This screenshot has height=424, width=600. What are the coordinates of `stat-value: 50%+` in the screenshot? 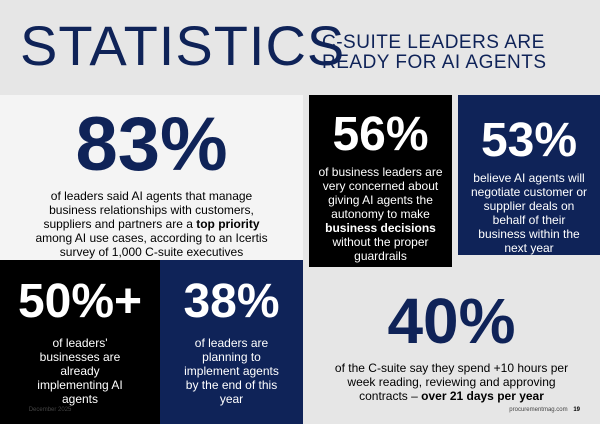 It's located at (80, 301).